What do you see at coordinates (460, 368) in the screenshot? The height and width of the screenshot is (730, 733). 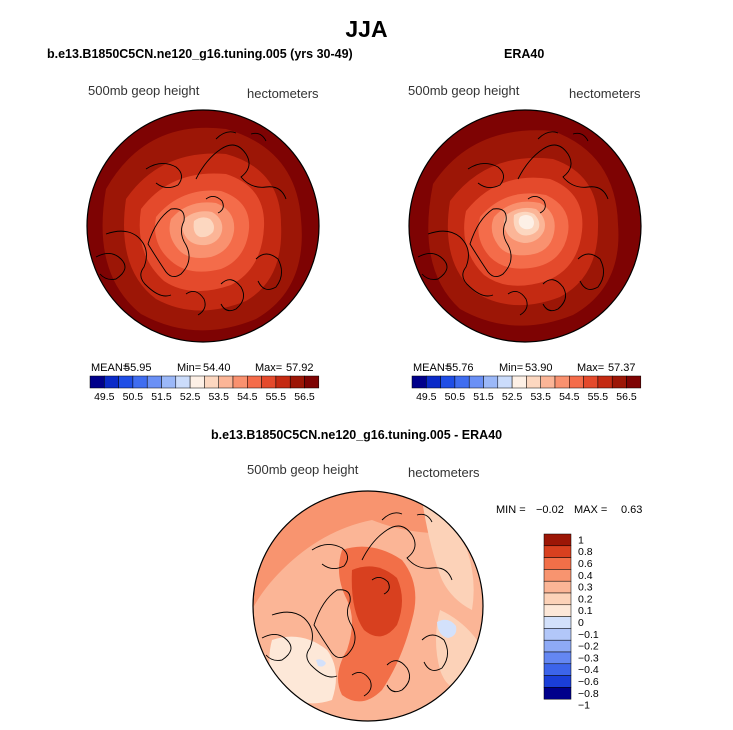 I see `panel-era40-mean-value: 55.76` at bounding box center [460, 368].